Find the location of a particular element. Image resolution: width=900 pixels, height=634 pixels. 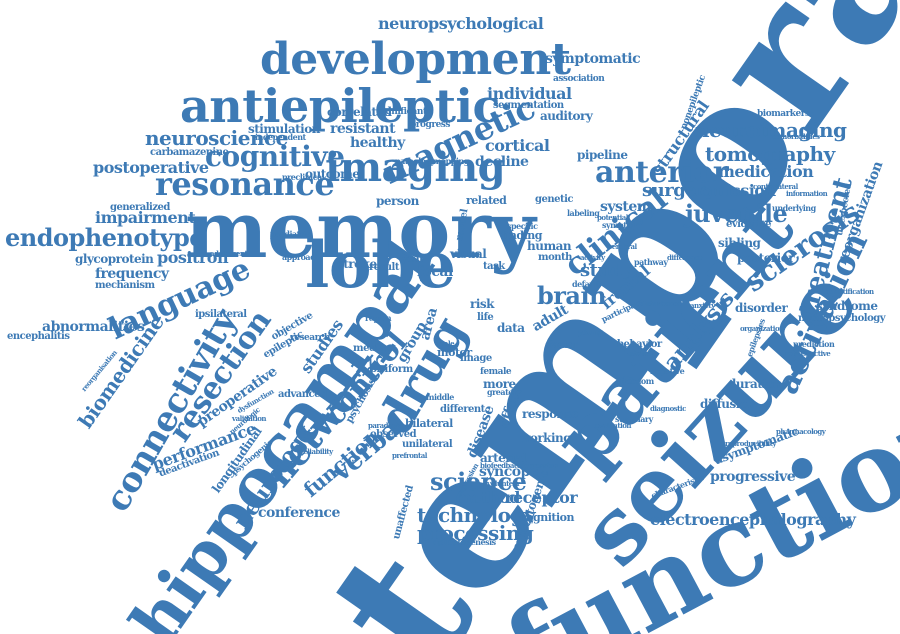

word-significant: significant is located at coordinates (402, 112).